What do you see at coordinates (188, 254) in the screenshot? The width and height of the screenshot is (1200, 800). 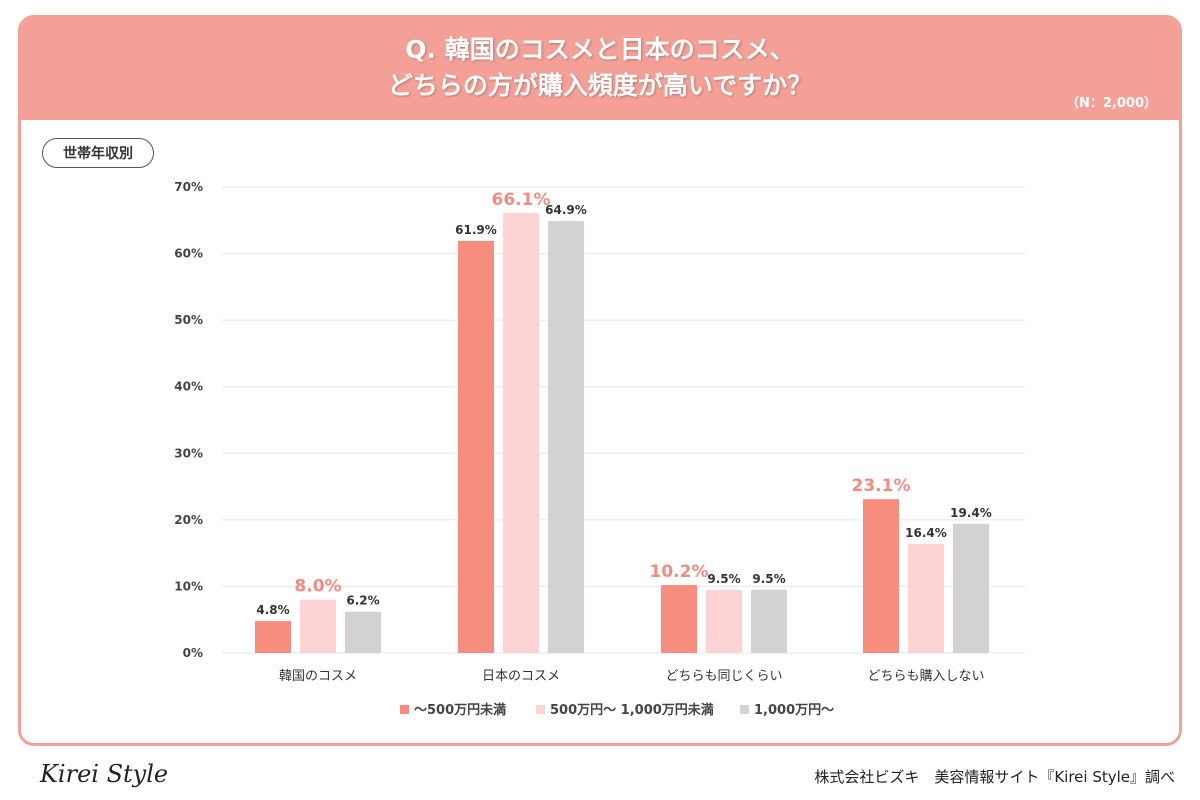 I see `y-tick-label: 60%` at bounding box center [188, 254].